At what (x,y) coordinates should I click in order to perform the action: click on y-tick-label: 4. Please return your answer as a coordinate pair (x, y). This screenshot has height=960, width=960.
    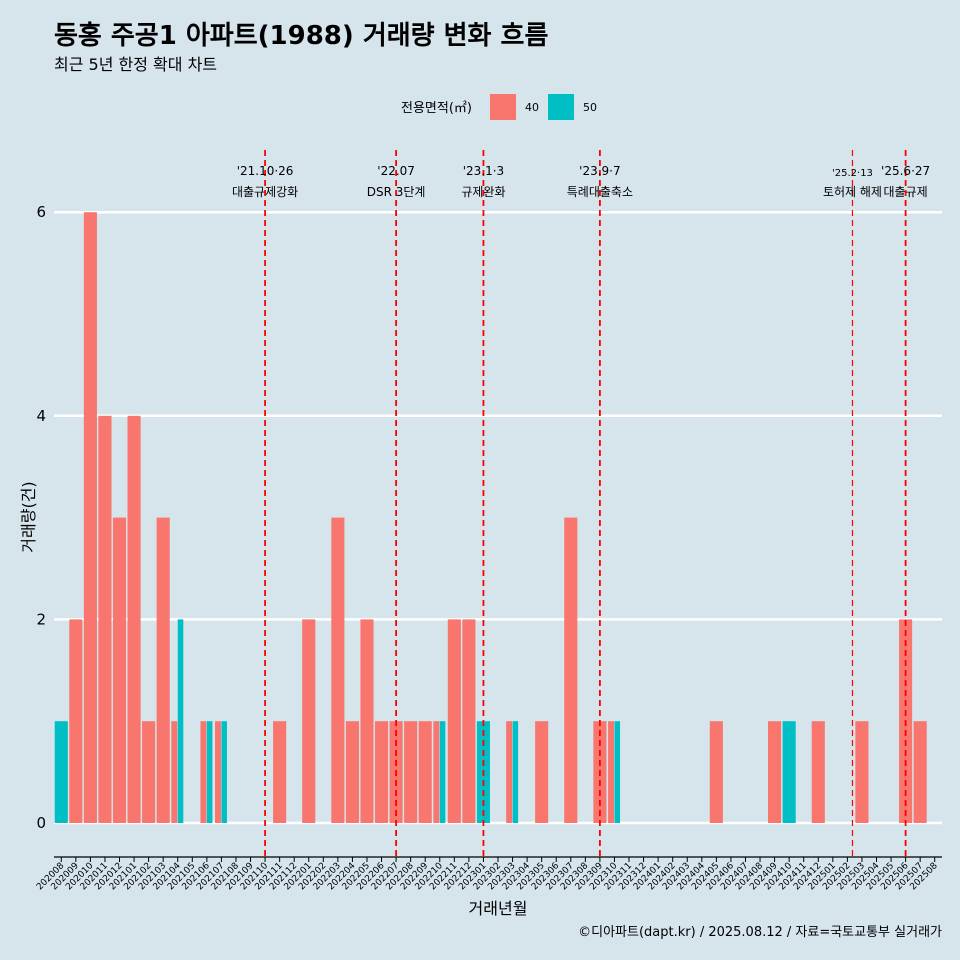
    Looking at the image, I should click on (41, 416).